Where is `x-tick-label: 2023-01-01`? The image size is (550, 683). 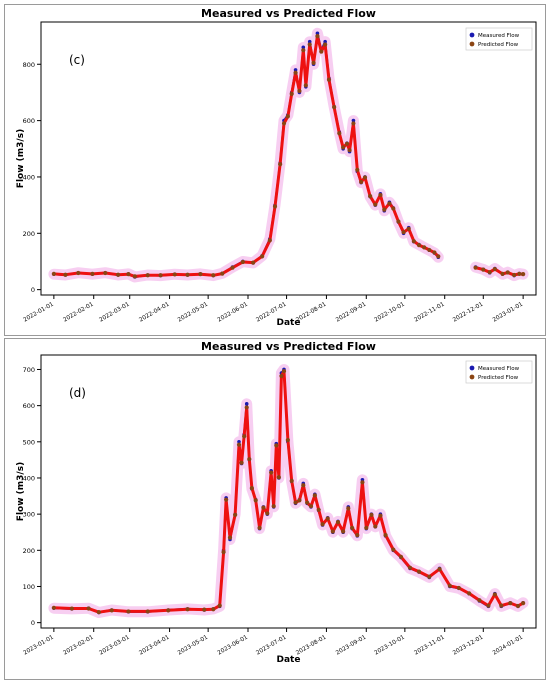
x-tick-label: 2023-01-01 is located at coordinates (39, 645).